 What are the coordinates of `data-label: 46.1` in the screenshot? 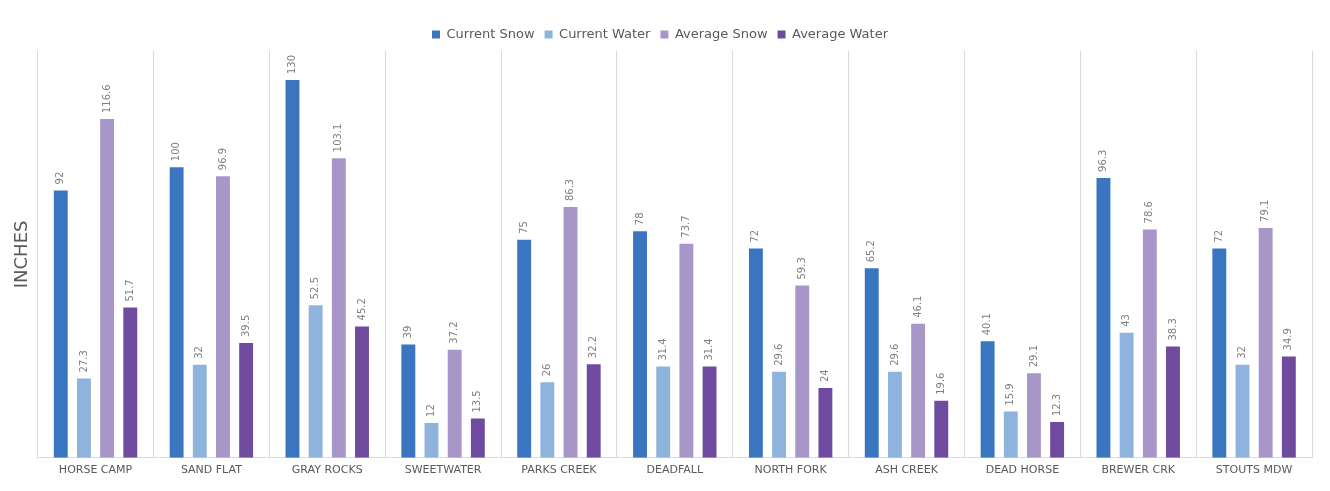 It's located at (917, 306).